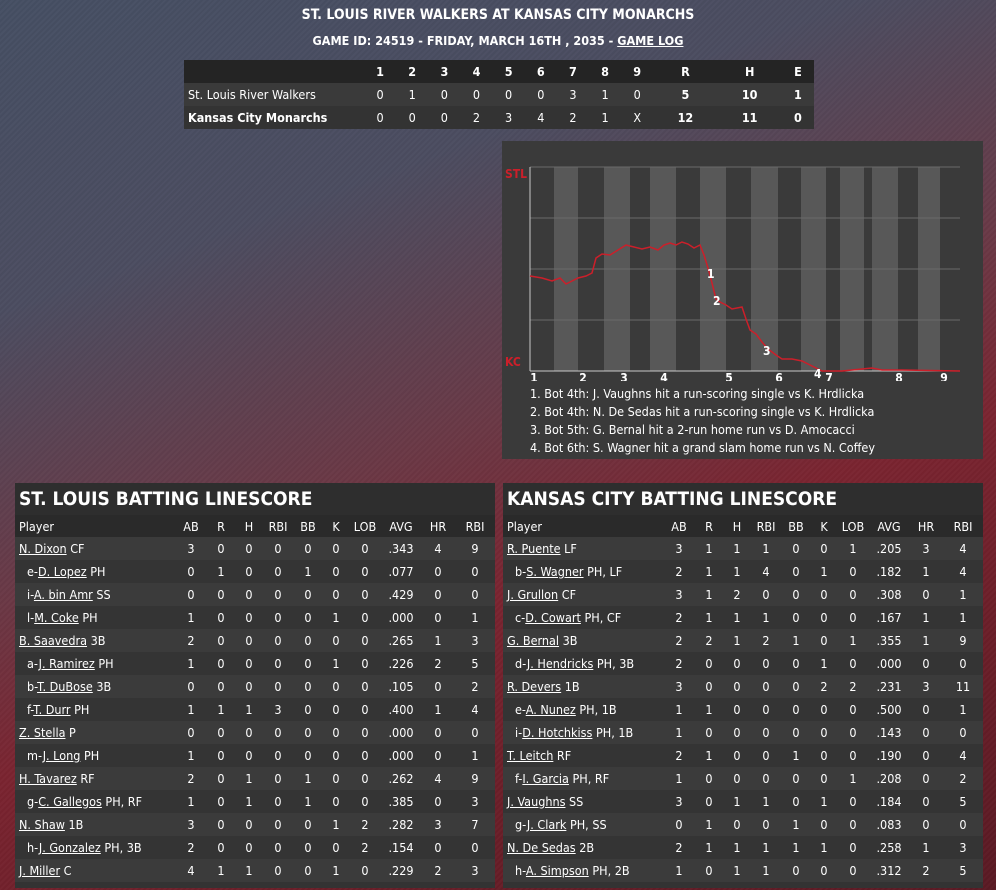 The width and height of the screenshot is (996, 890). What do you see at coordinates (546, 824) in the screenshot?
I see `player-name-link: J. Clark` at bounding box center [546, 824].